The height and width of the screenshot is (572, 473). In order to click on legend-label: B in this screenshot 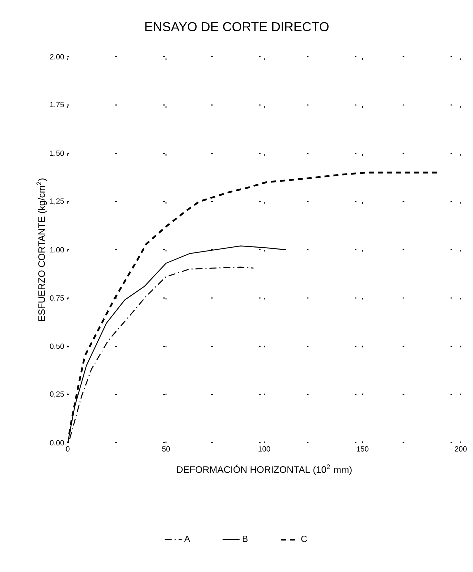, I will do `click(245, 539)`.